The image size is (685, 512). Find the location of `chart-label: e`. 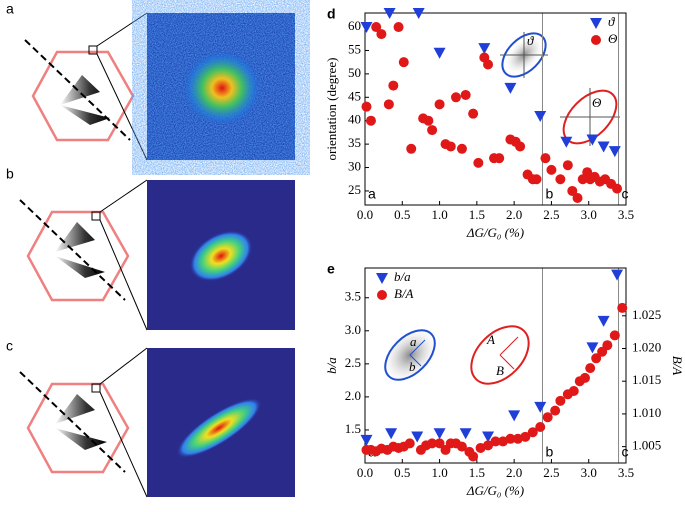

chart-label: e is located at coordinates (331, 269).